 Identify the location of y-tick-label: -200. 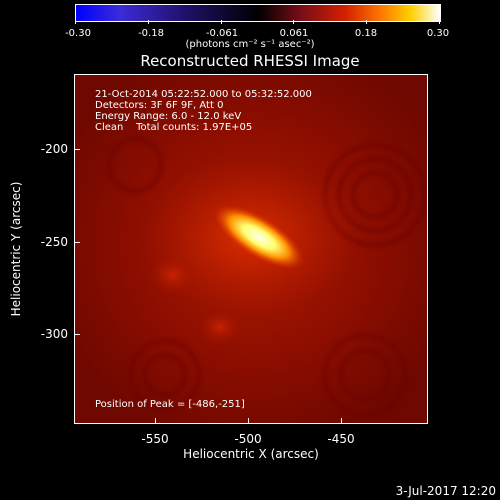
(54, 149).